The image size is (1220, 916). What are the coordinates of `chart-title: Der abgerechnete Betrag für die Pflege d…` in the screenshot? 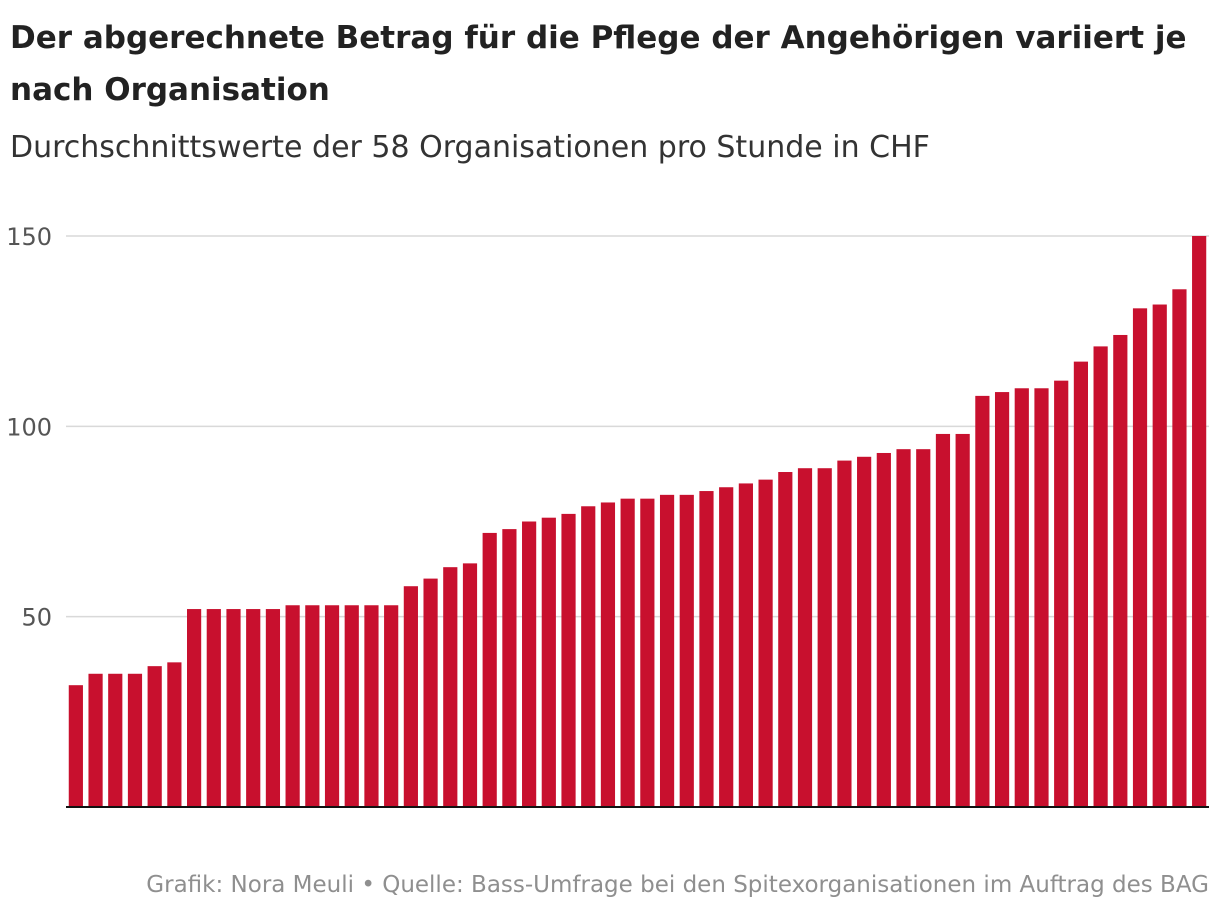 It's located at (598, 64).